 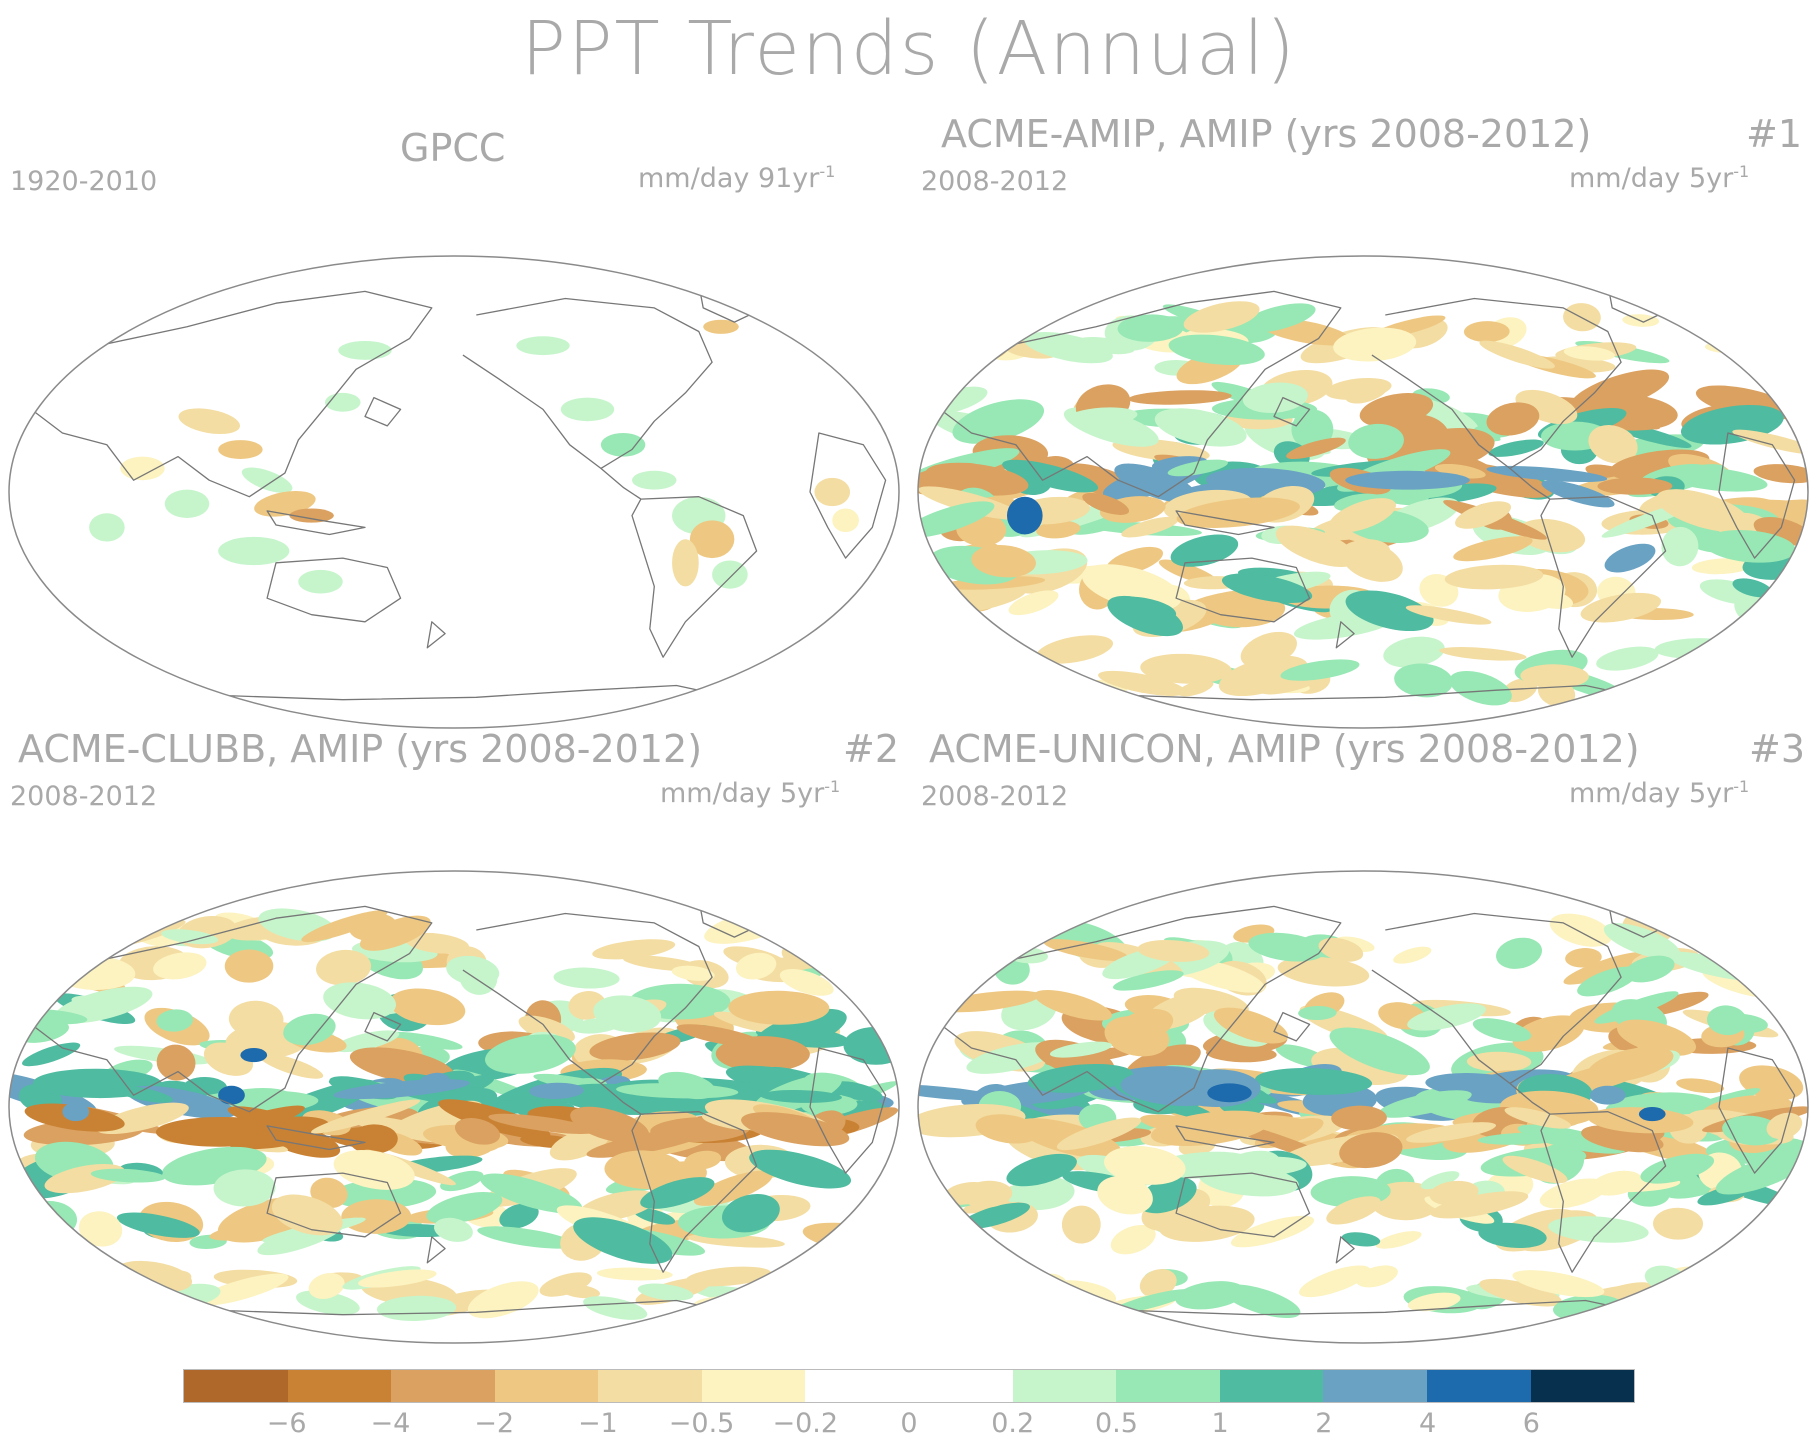 I want to click on colorbar-tick-label: −1, so click(x=597, y=1423).